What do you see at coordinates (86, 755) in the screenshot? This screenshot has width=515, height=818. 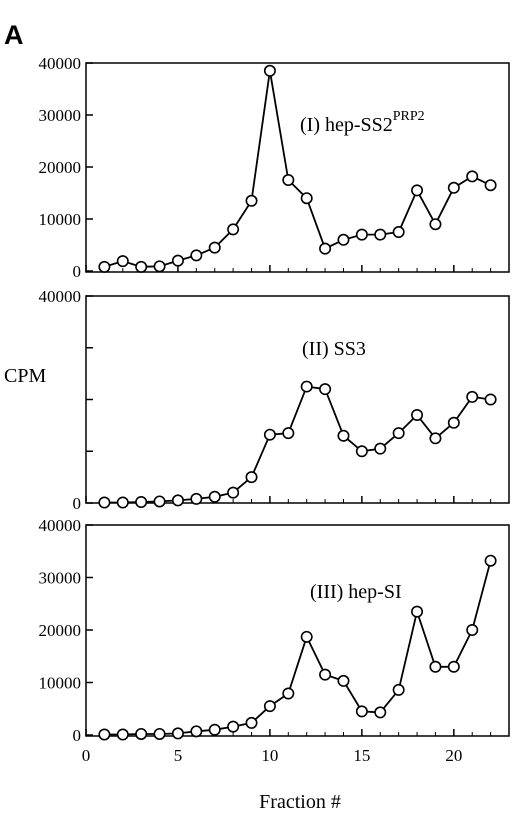 I see `x-tick-label: 0` at bounding box center [86, 755].